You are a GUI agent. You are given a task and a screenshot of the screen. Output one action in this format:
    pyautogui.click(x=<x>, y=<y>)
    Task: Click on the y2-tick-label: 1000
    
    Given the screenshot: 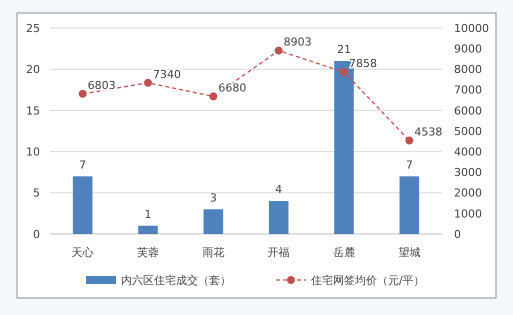 What is the action you would take?
    pyautogui.click(x=468, y=213)
    